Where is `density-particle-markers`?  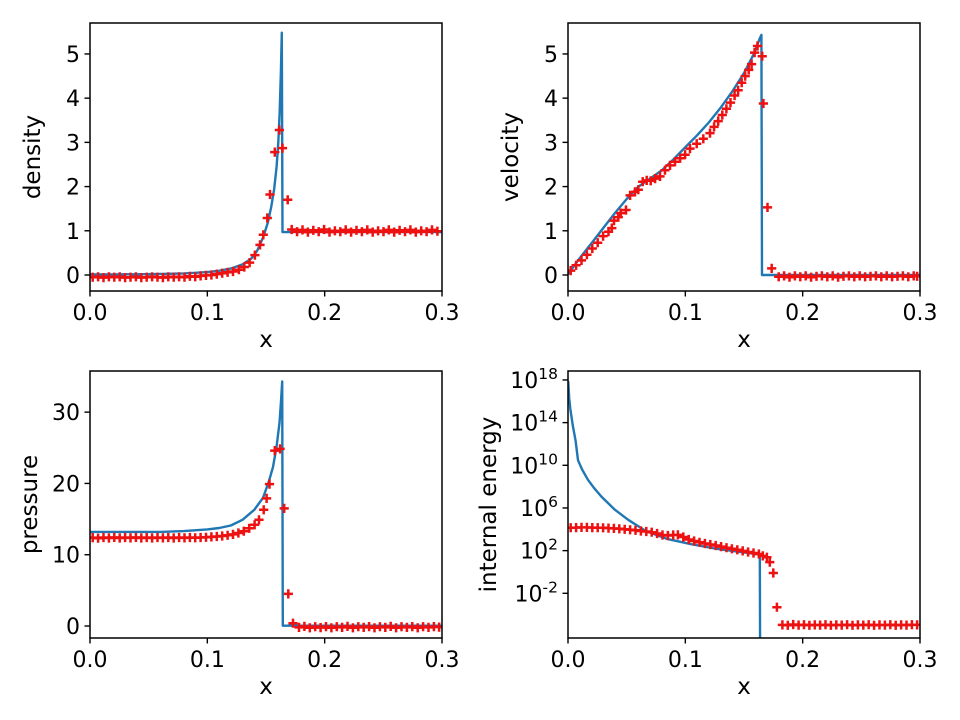 density-particle-markers is located at coordinates (266, 204).